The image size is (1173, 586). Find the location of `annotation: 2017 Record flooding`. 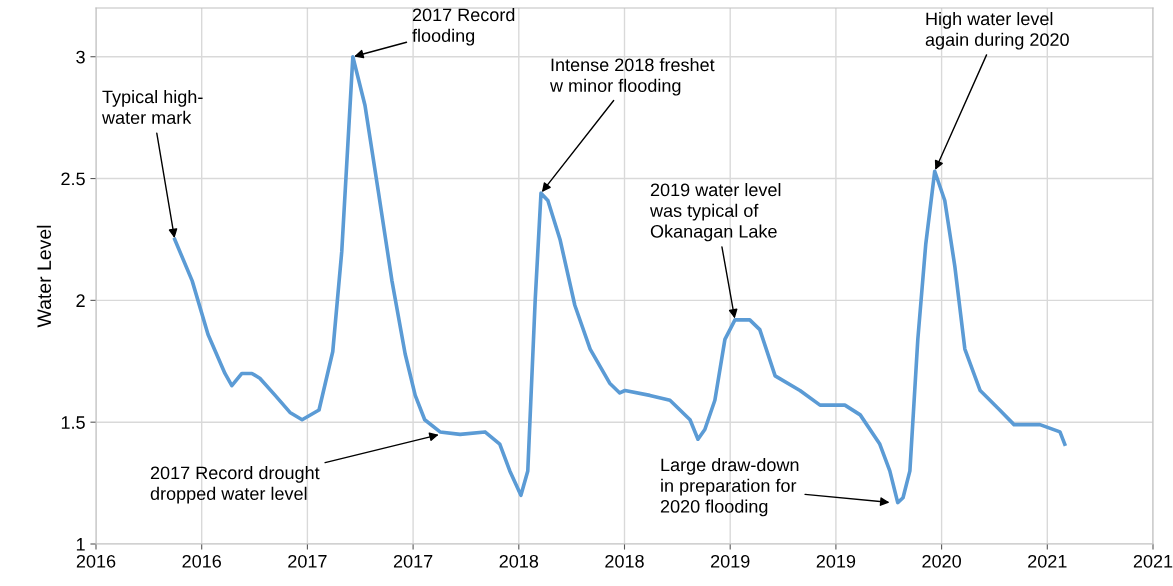

annotation: 2017 Record flooding is located at coordinates (463, 27).